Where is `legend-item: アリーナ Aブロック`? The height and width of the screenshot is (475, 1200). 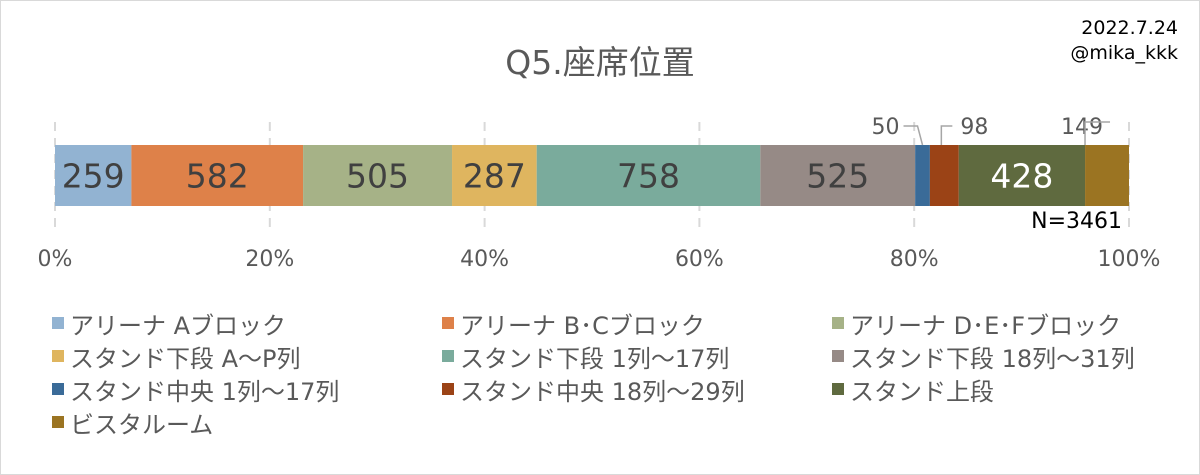 legend-item: アリーナ Aブロック is located at coordinates (247, 324).